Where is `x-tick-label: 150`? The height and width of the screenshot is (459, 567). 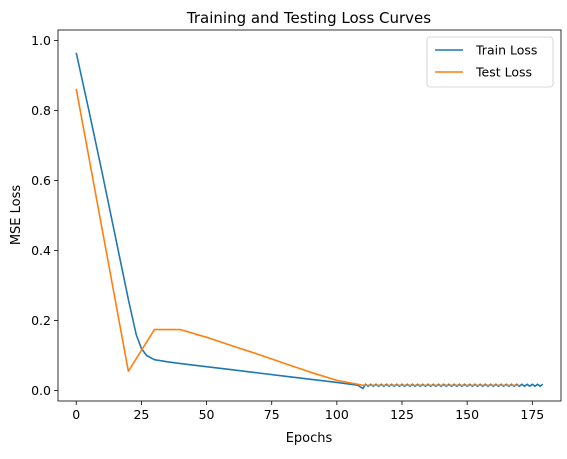
x-tick-label: 150 is located at coordinates (467, 414).